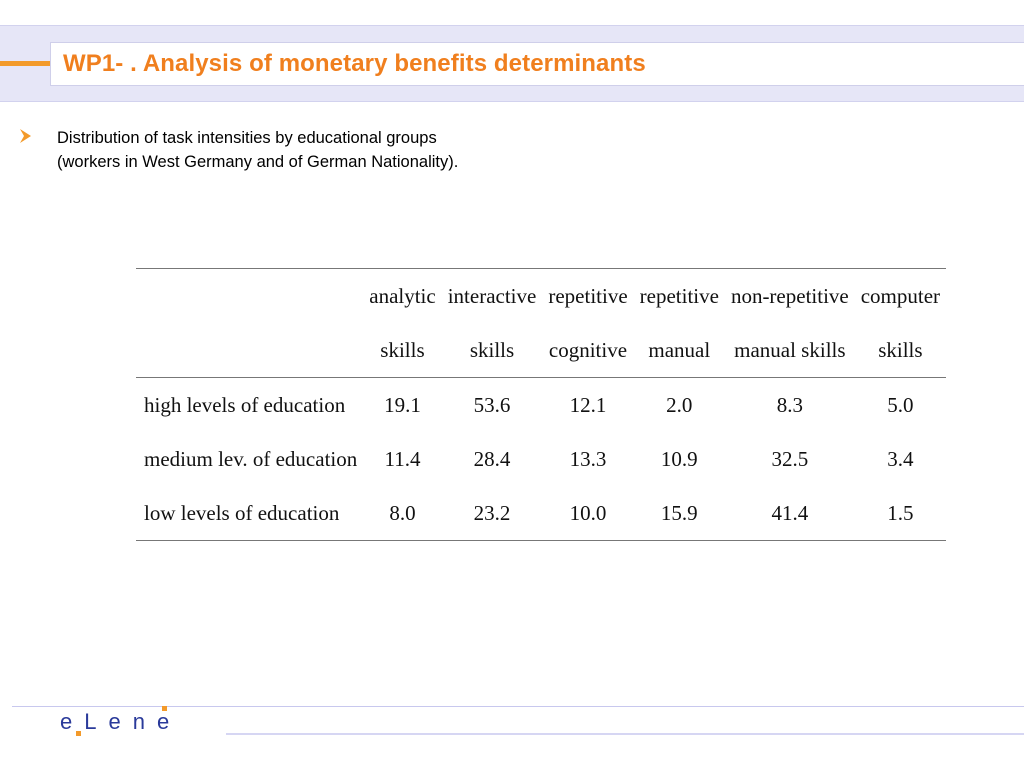 Image resolution: width=1024 pixels, height=768 pixels. Describe the element at coordinates (789, 295) in the screenshot. I see `column-header: non-repetitive` at that location.